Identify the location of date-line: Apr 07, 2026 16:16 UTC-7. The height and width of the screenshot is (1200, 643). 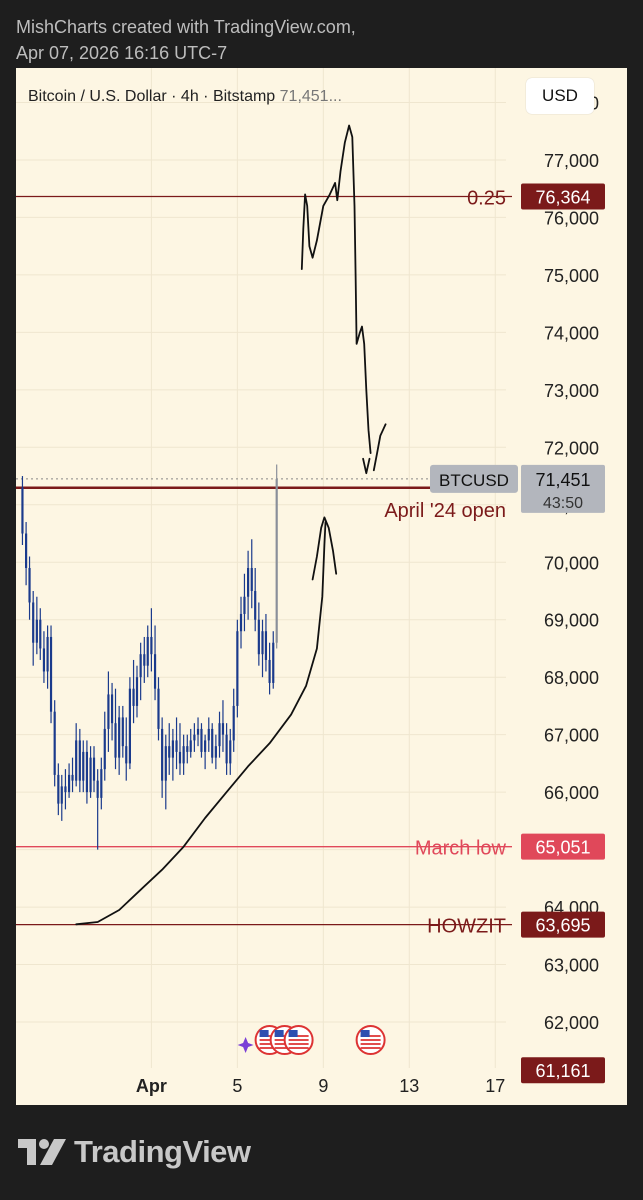
(122, 53).